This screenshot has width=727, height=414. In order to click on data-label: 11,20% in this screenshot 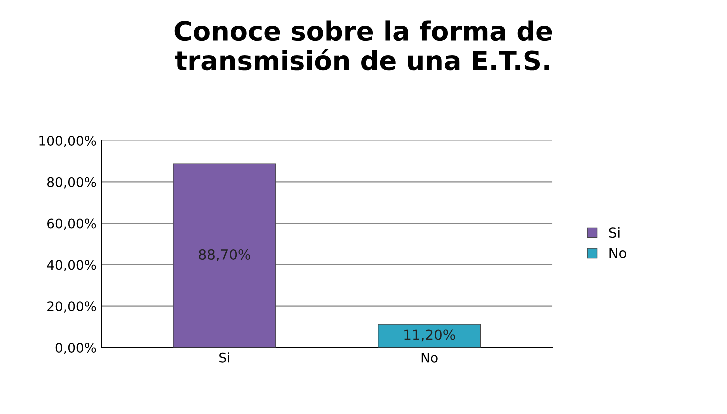, I will do `click(430, 336)`.